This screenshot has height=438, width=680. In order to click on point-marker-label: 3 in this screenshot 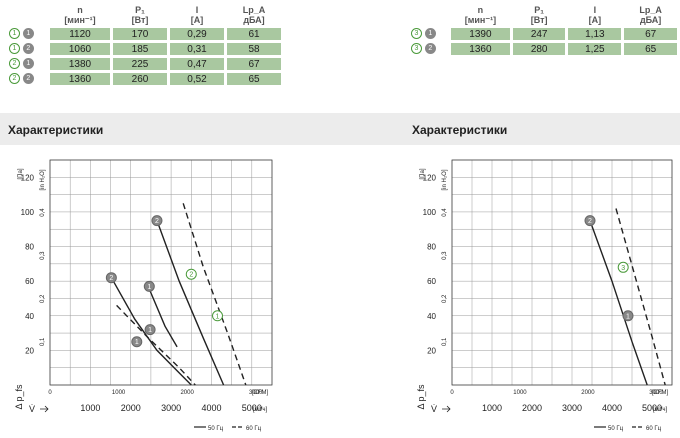, I will do `click(623, 268)`.